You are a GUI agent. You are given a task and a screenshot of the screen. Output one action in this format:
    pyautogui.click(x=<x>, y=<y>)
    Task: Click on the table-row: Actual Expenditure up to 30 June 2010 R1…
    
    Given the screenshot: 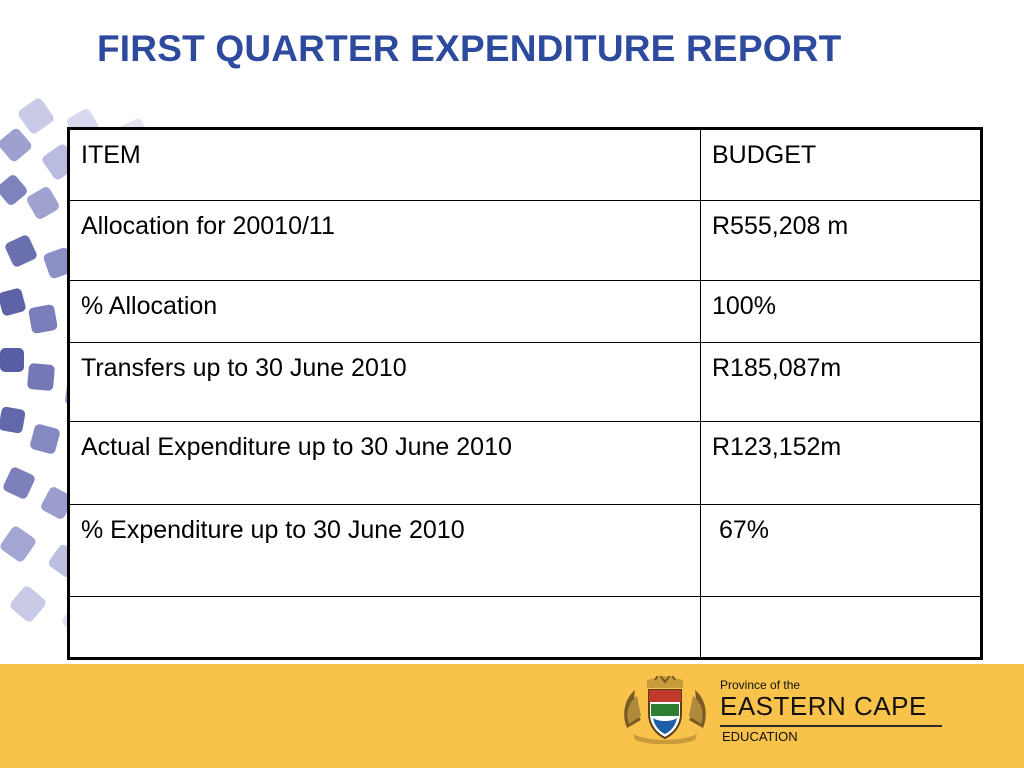 What is the action you would take?
    pyautogui.click(x=525, y=463)
    